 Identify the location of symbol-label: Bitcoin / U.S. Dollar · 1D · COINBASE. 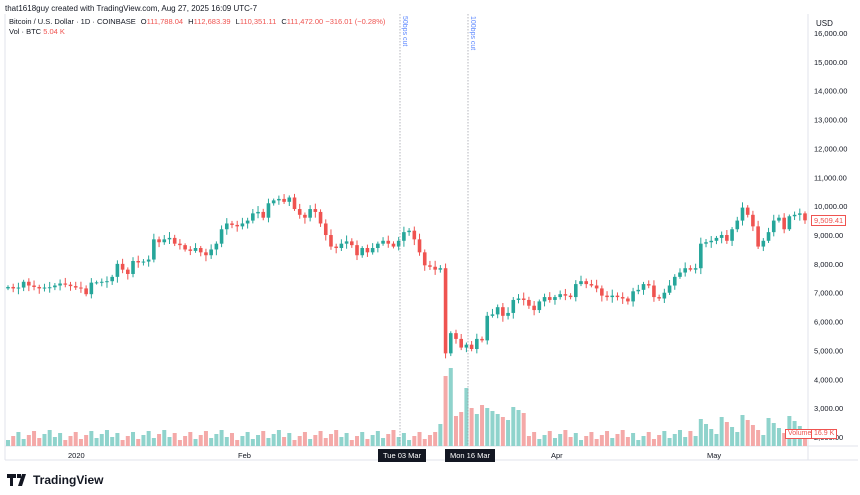
(72, 21).